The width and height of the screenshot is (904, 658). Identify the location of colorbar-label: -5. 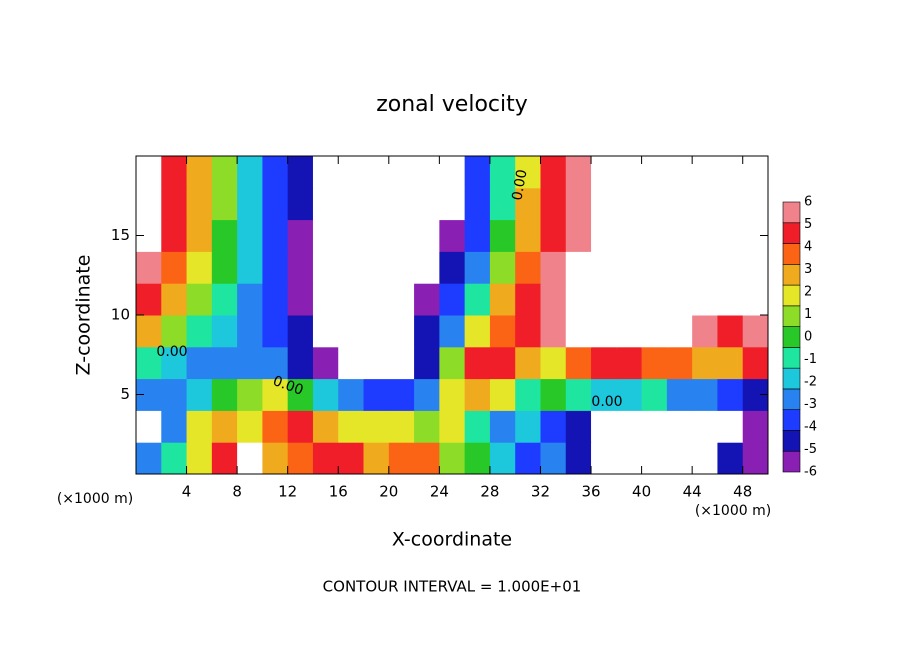
(810, 449).